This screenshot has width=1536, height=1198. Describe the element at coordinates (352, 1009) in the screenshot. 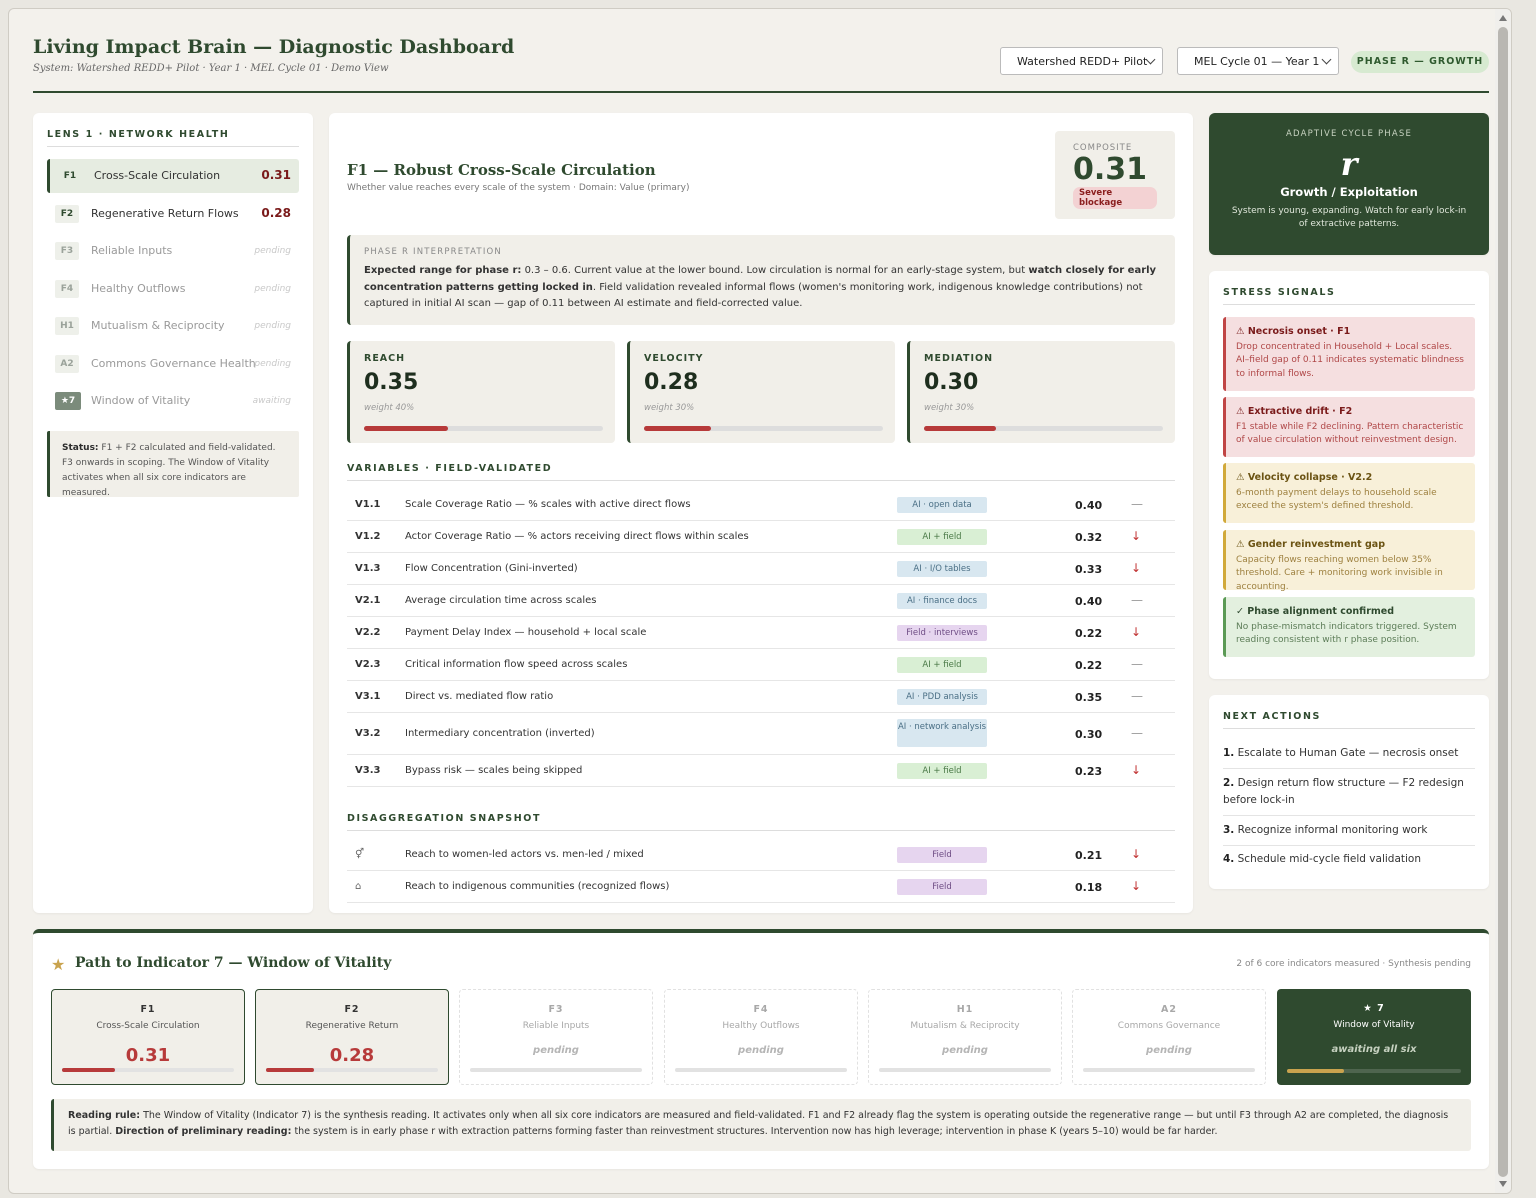

I see `path-card-code: F2` at that location.